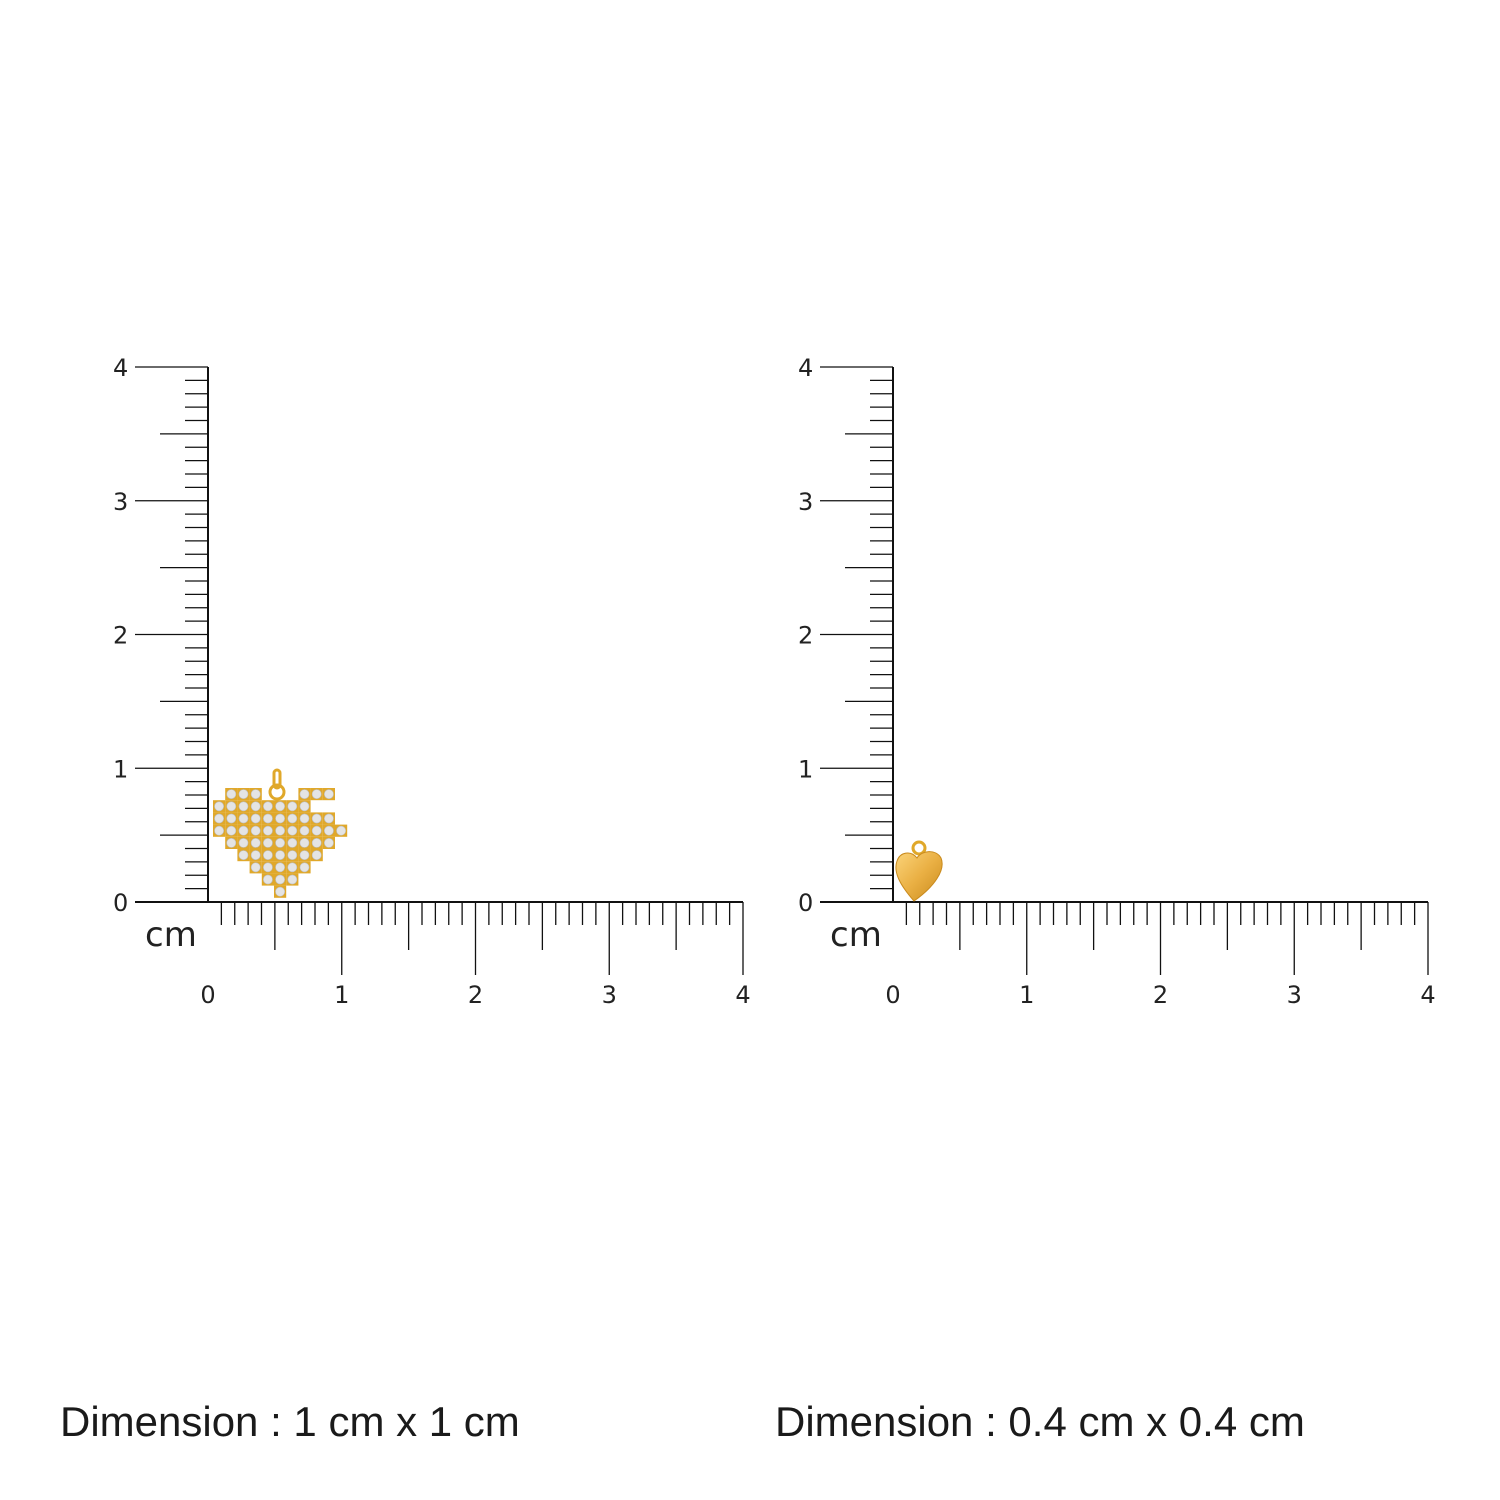 The height and width of the screenshot is (1500, 1500). Describe the element at coordinates (1040, 1421) in the screenshot. I see `dimension-text-right: Dimension : 0.4 cm x 0.4 cm` at that location.